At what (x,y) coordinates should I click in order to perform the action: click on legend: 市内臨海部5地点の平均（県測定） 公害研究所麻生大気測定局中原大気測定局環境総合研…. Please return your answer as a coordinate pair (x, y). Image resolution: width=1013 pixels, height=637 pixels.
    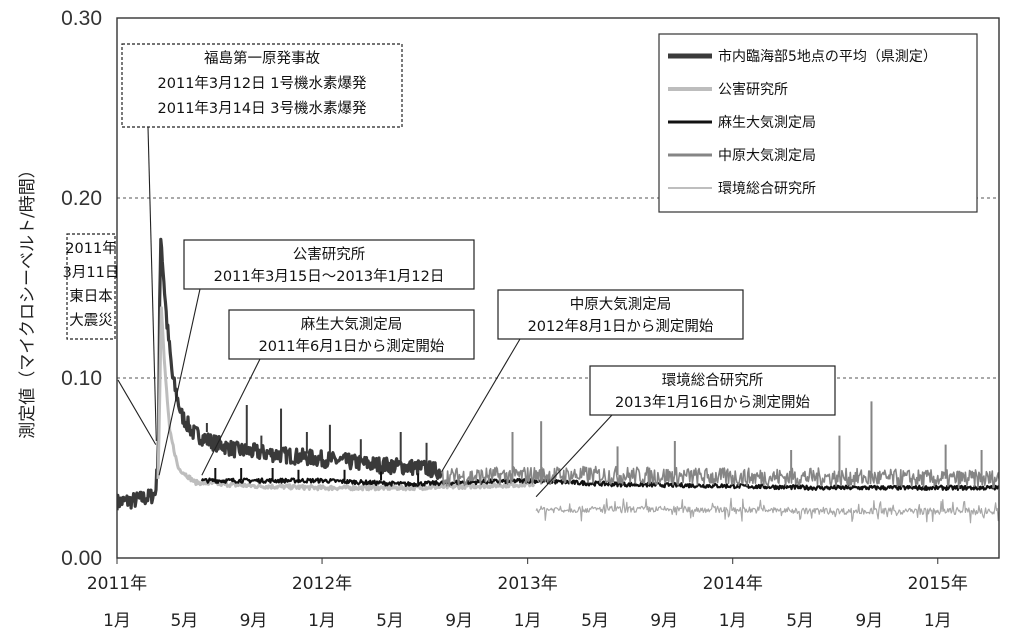
    Looking at the image, I should click on (818, 123).